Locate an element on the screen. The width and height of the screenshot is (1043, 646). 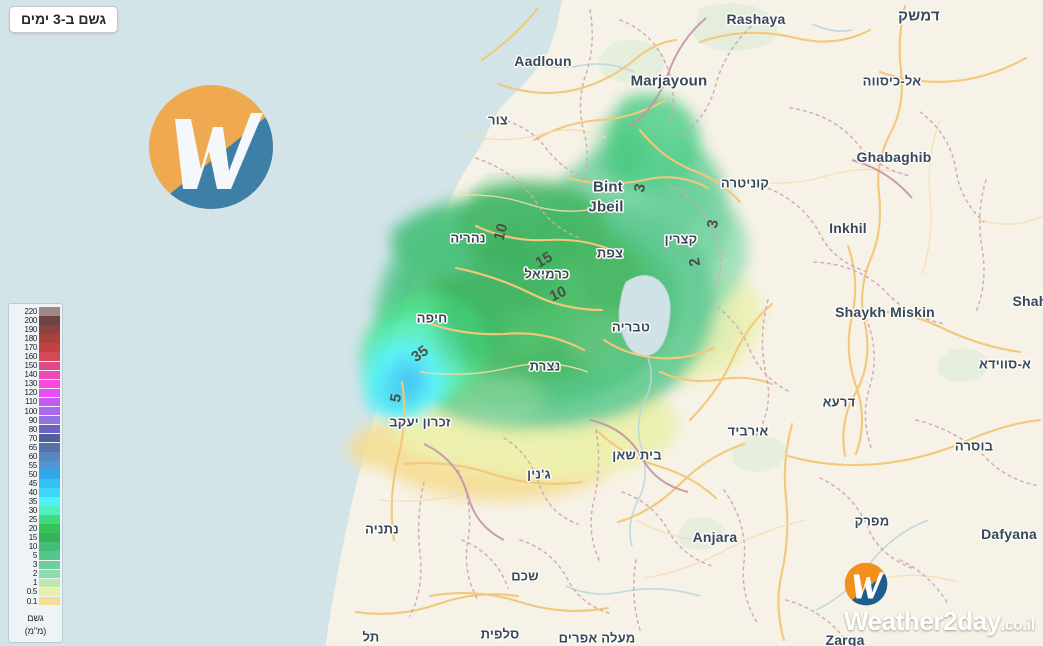
legend-value: 15 is located at coordinates (33, 538).